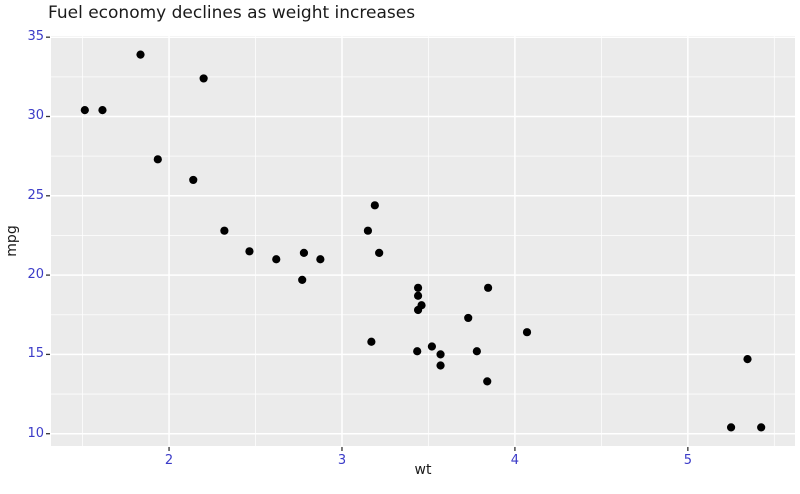  I want to click on y-tick-label: 15, so click(35, 354).